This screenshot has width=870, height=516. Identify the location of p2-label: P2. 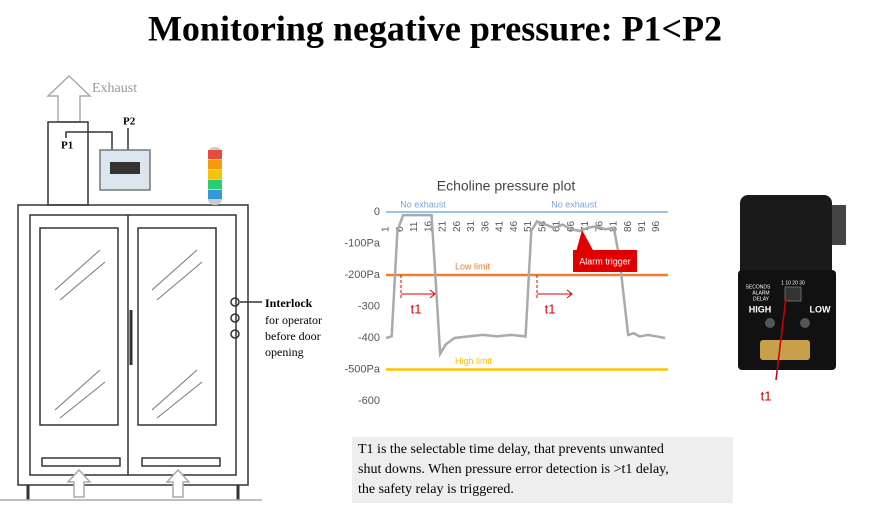
(129, 122).